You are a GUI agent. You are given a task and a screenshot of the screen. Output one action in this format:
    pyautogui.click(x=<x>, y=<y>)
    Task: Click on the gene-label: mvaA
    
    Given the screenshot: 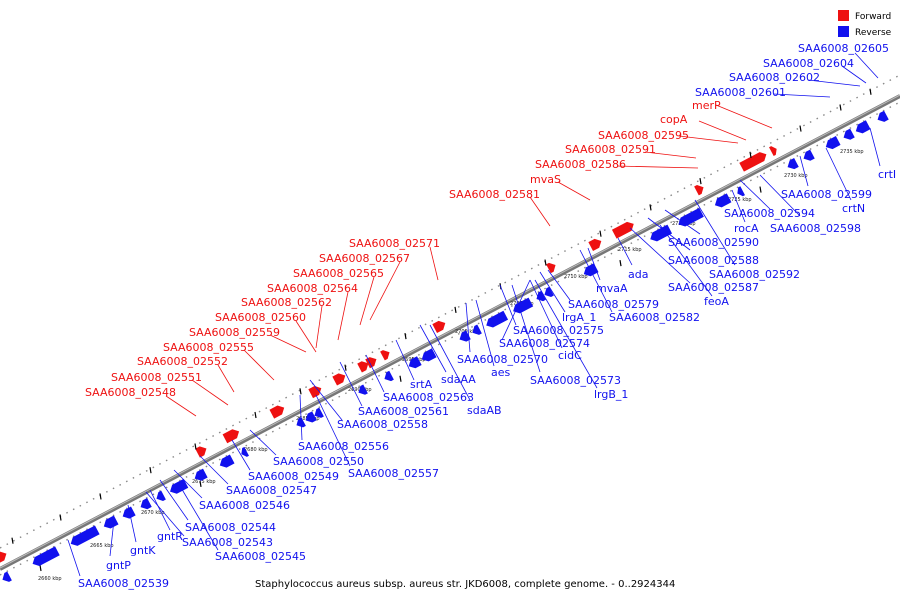 What is the action you would take?
    pyautogui.click(x=612, y=288)
    